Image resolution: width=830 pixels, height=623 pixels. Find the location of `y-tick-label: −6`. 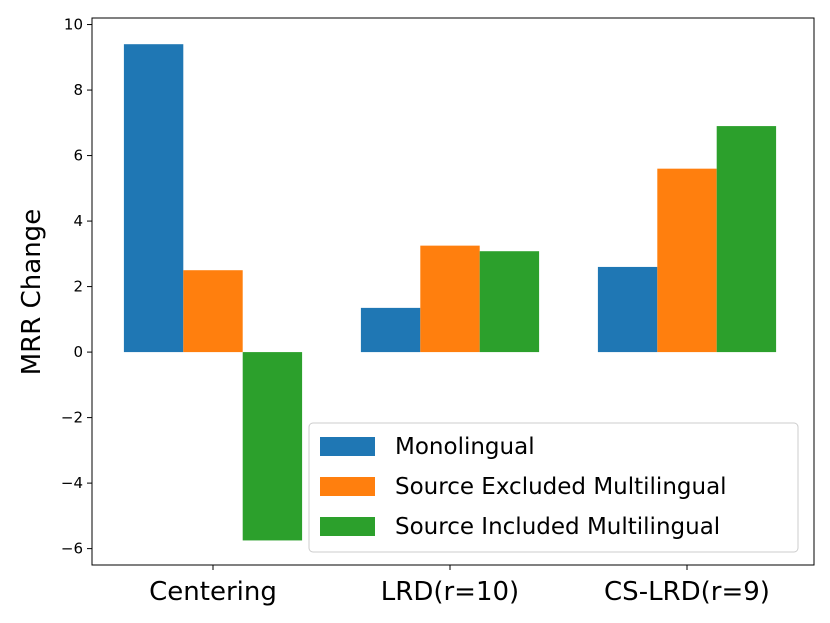

y-tick-label: −6 is located at coordinates (72, 549).